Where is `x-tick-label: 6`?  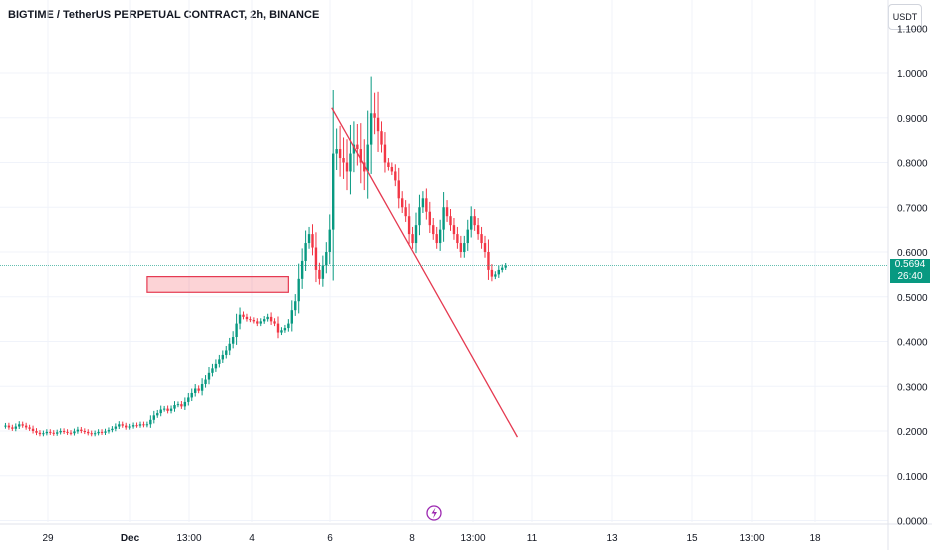
x-tick-label: 6 is located at coordinates (330, 538).